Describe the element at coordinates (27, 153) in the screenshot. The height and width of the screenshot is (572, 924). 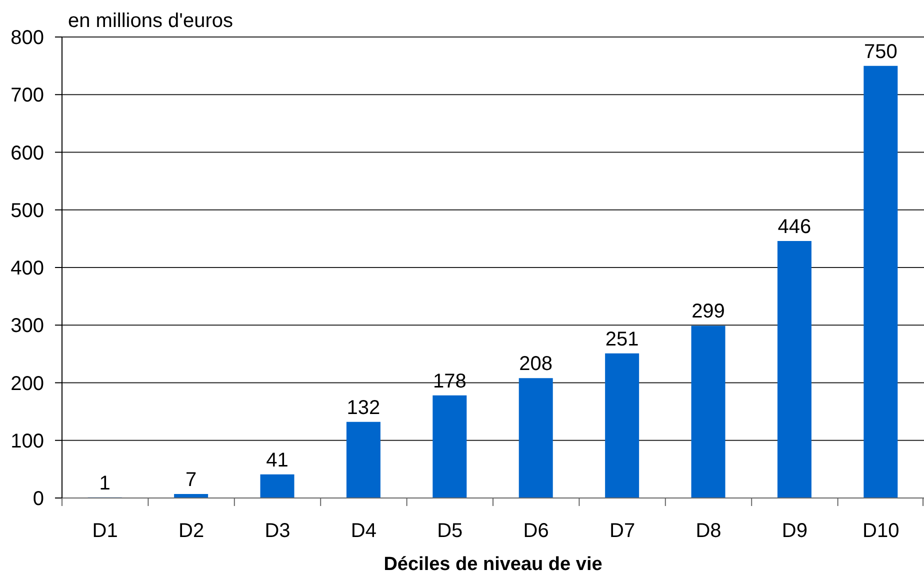
I see `y-tick-label: 600` at that location.